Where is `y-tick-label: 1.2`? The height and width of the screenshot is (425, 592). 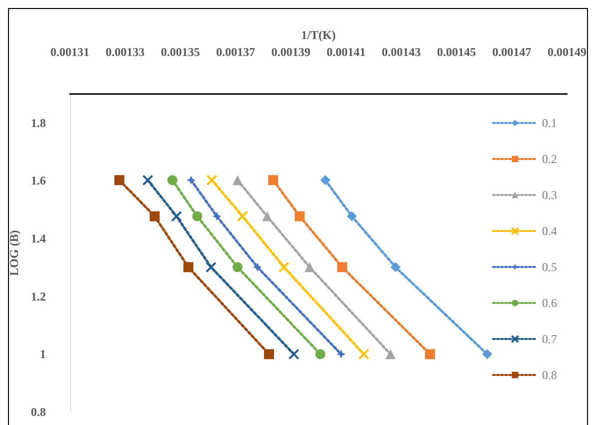
y-tick-label: 1.2 is located at coordinates (38, 296).